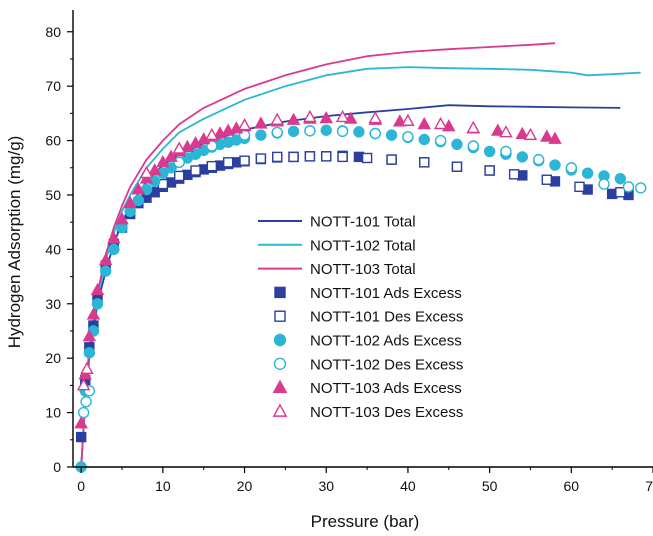 This screenshot has height=536, width=653. What do you see at coordinates (245, 486) in the screenshot?
I see `x-tick-label: 20` at bounding box center [245, 486].